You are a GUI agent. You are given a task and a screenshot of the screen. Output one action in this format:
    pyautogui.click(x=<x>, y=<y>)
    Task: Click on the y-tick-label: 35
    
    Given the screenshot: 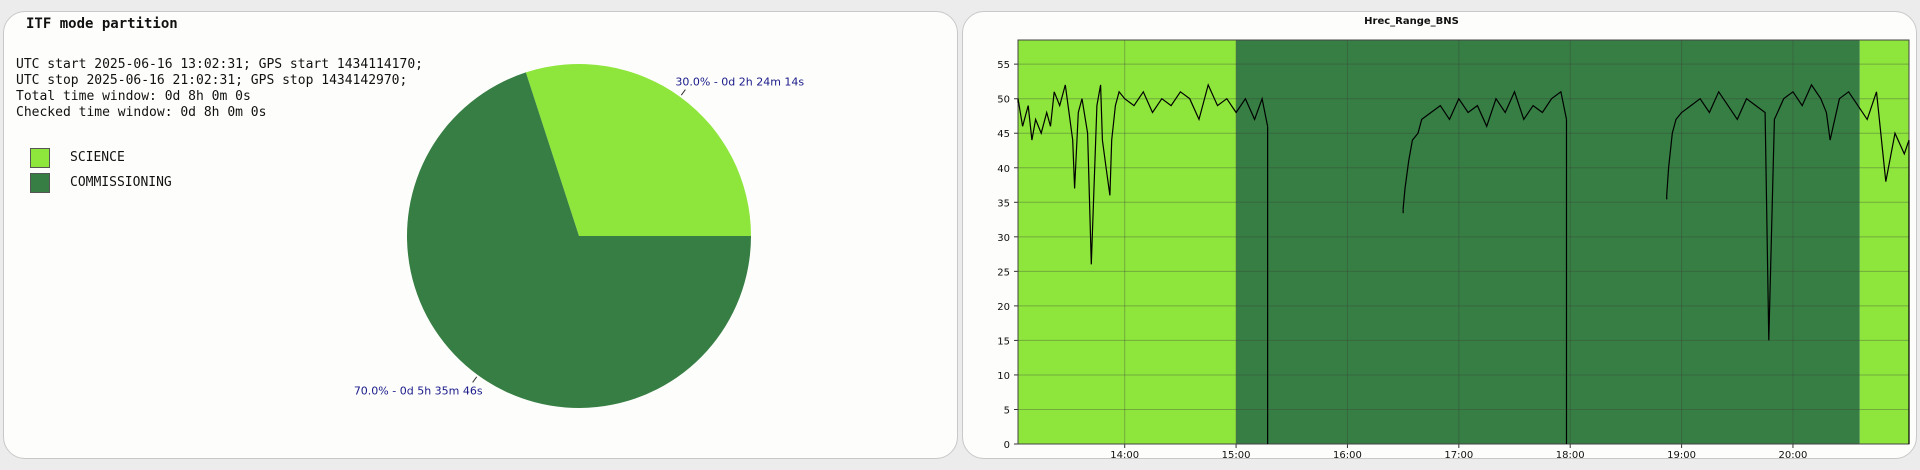 What is the action you would take?
    pyautogui.click(x=1003, y=203)
    